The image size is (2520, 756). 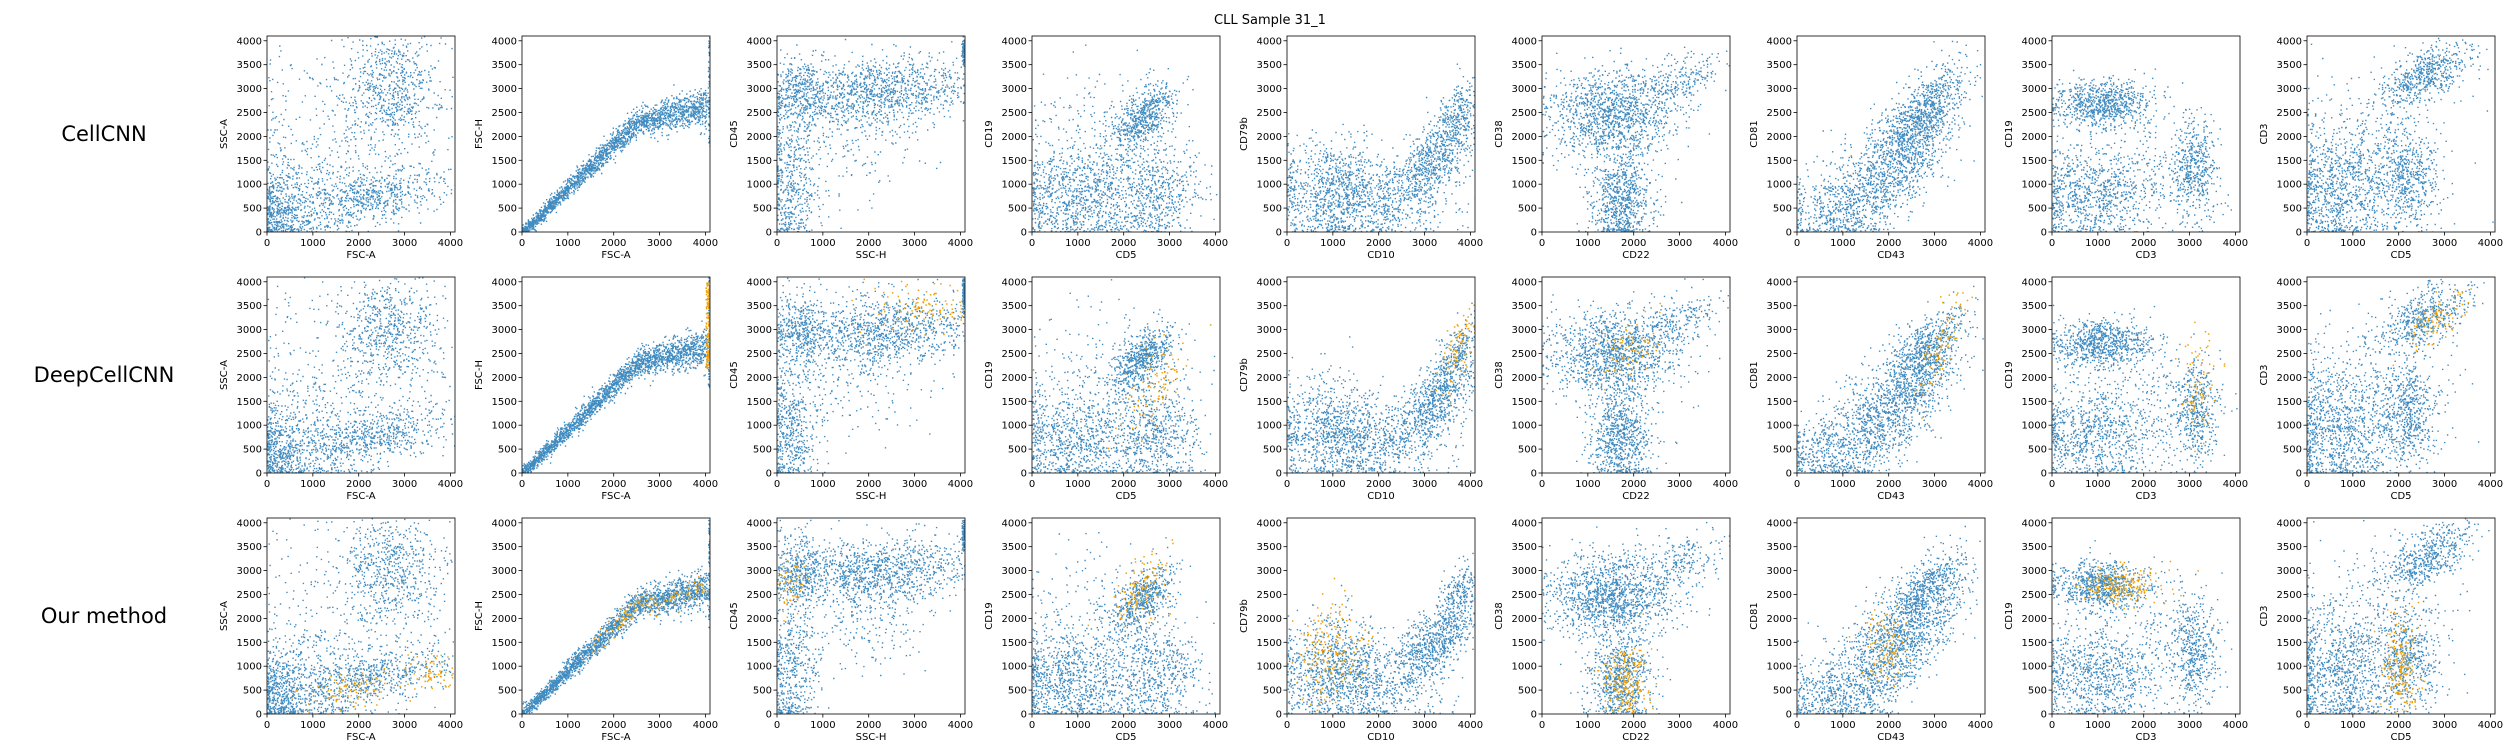 What do you see at coordinates (871, 737) in the screenshot?
I see `x-axis-label: SSC-H` at bounding box center [871, 737].